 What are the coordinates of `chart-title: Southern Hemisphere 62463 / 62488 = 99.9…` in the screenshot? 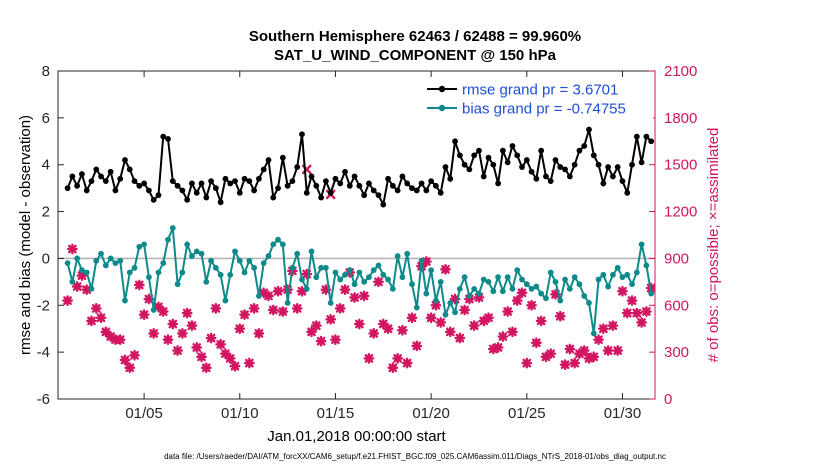 It's located at (415, 36).